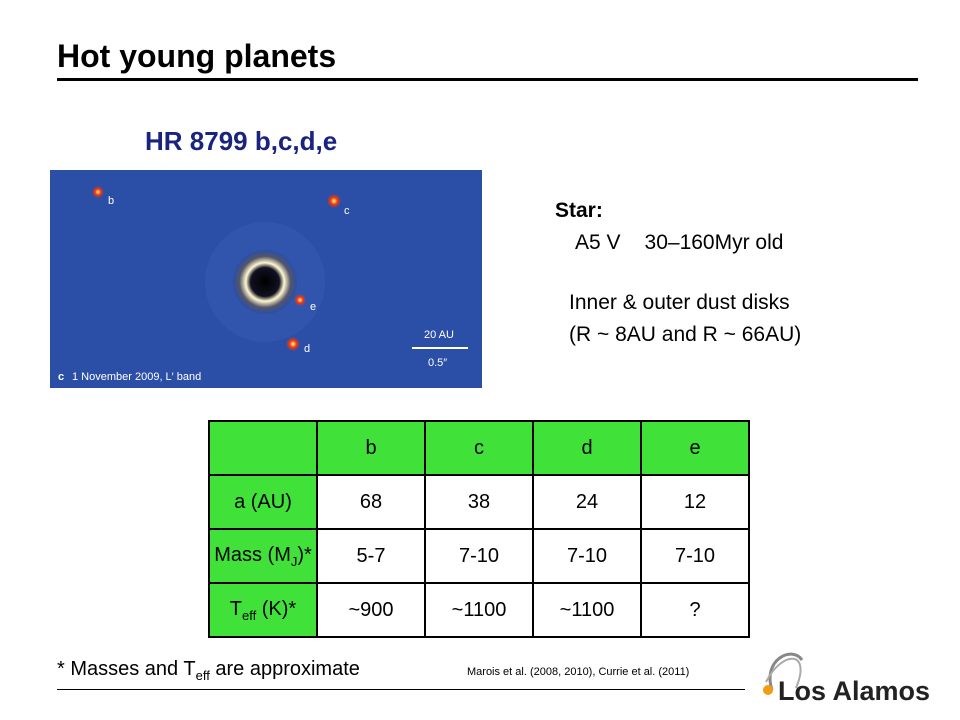  What do you see at coordinates (401, 689) in the screenshot?
I see `footer-rule` at bounding box center [401, 689].